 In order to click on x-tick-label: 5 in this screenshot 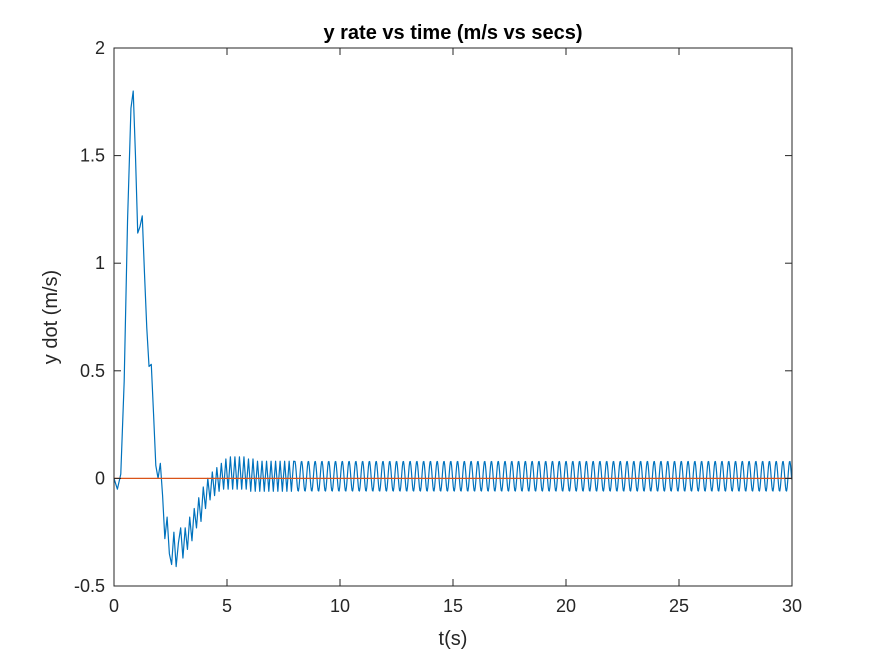, I will do `click(227, 606)`.